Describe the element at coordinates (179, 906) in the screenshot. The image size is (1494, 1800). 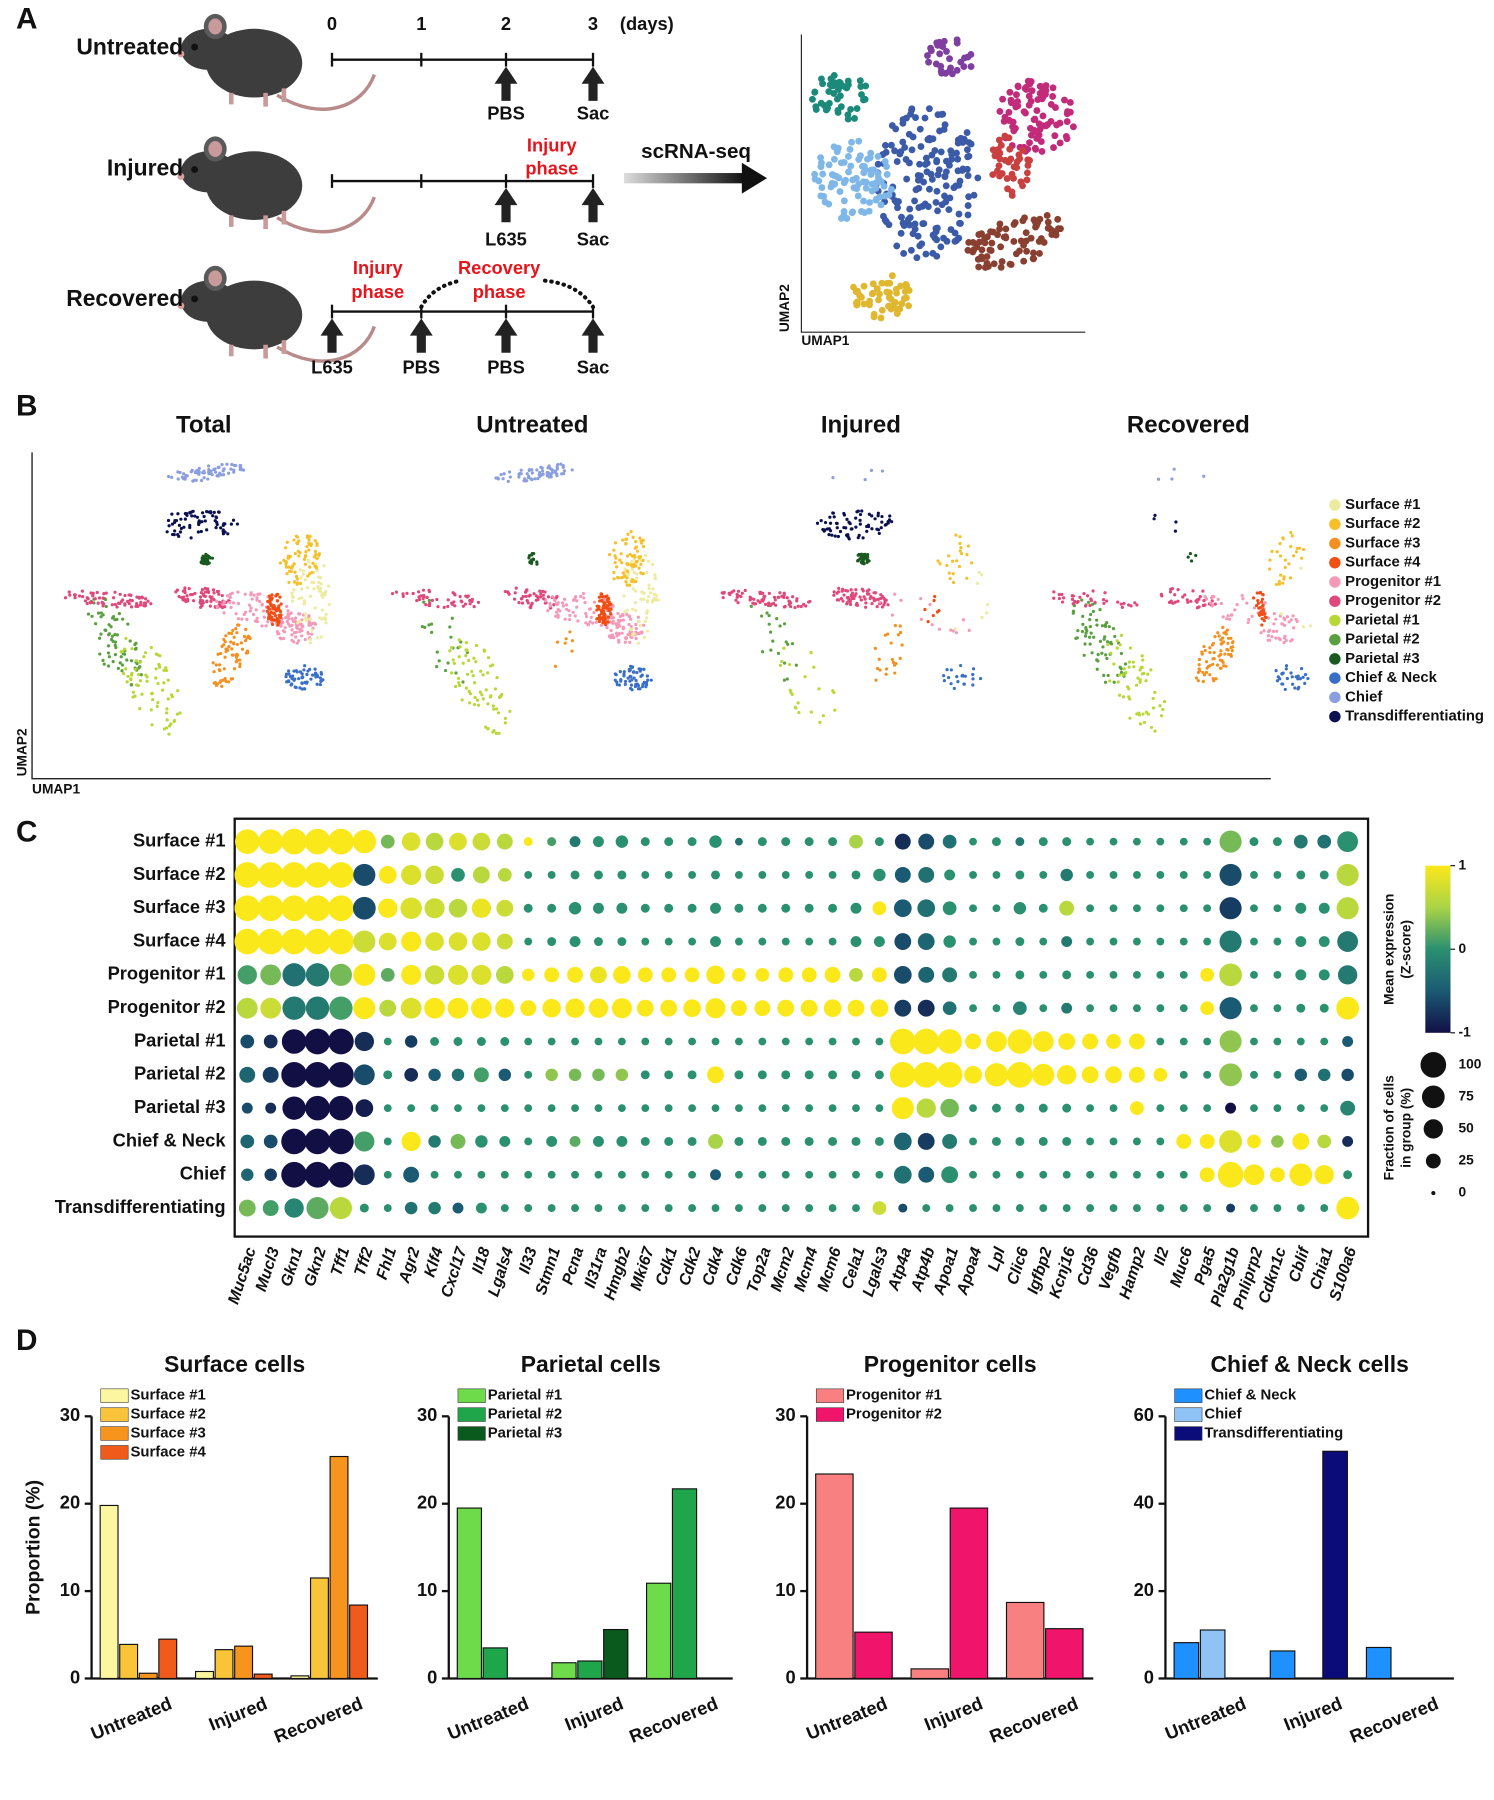
I see `row-label: Surface #3` at that location.